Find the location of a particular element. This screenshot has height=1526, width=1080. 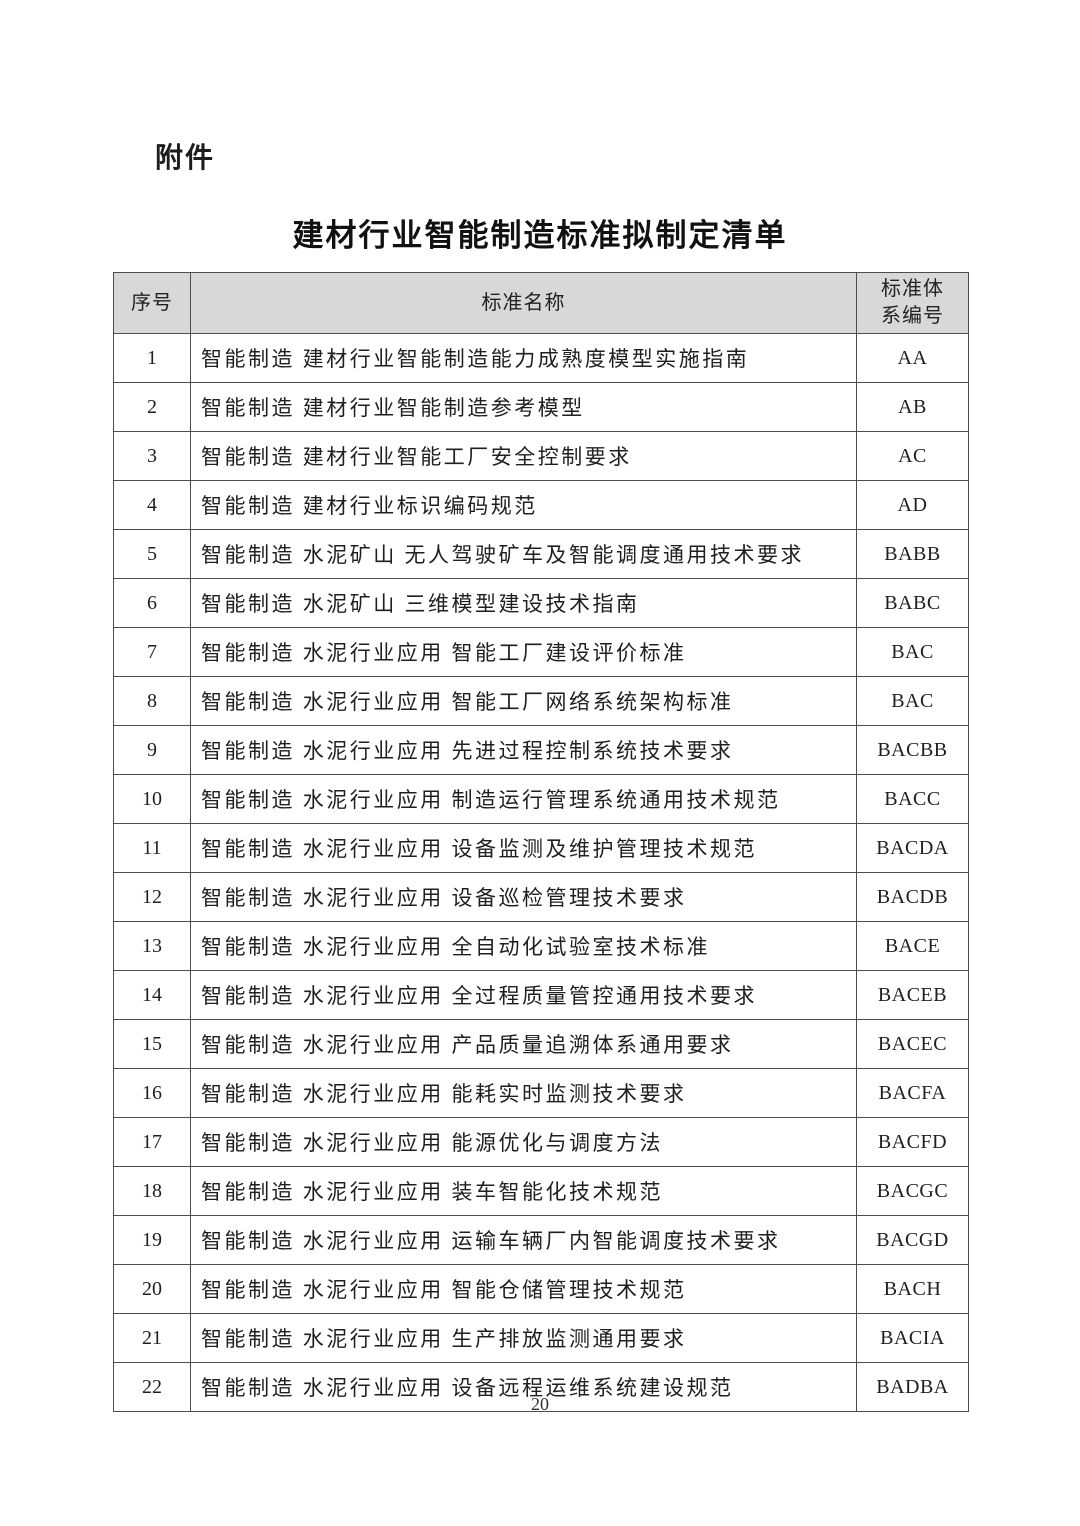

table-header: 序号 标准名称 标准体系编号 is located at coordinates (541, 303).